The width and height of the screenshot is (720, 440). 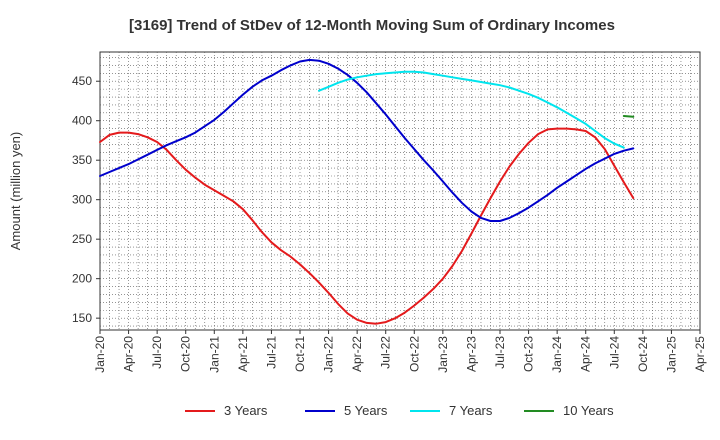 What do you see at coordinates (471, 410) in the screenshot?
I see `legend-label: 7 Years` at bounding box center [471, 410].